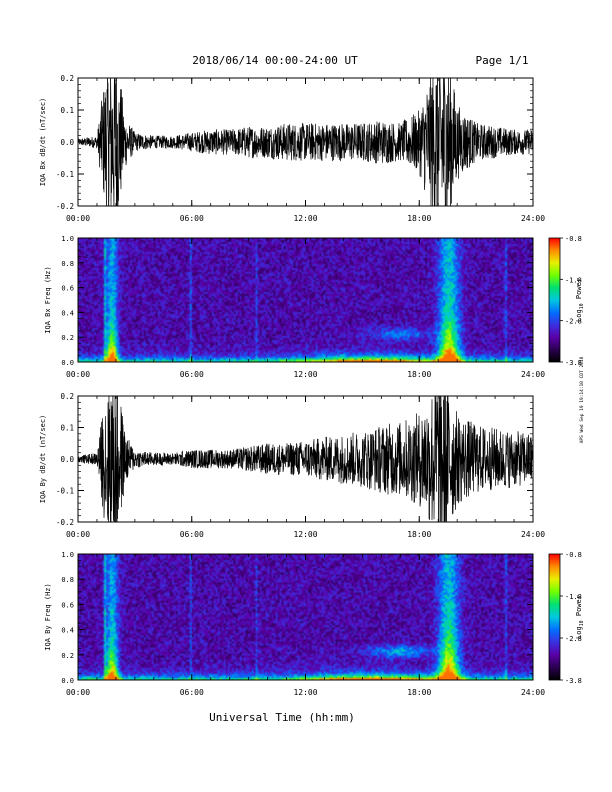 The height and width of the screenshot is (792, 612). I want to click on y-axis-title: IQA Bx dB/dt (nT/sec), so click(43, 142).